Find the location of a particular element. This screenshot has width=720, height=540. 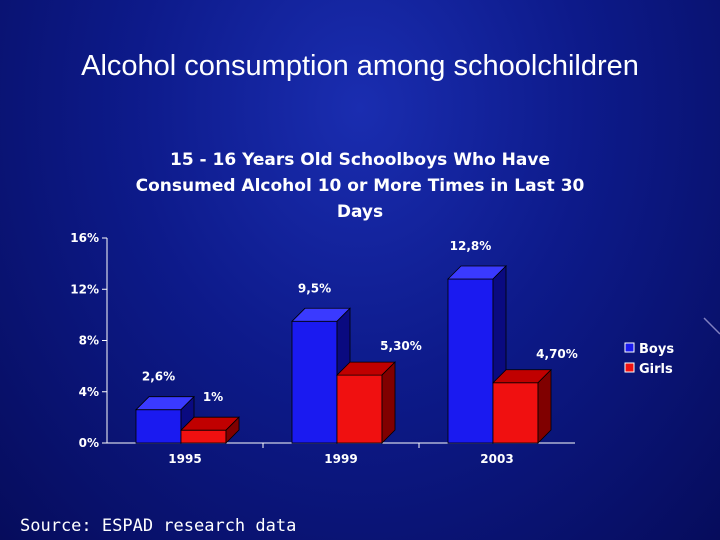

chart-title-line-1: 15 - 16 Years Old Schoolboys Who Have is located at coordinates (359, 160).